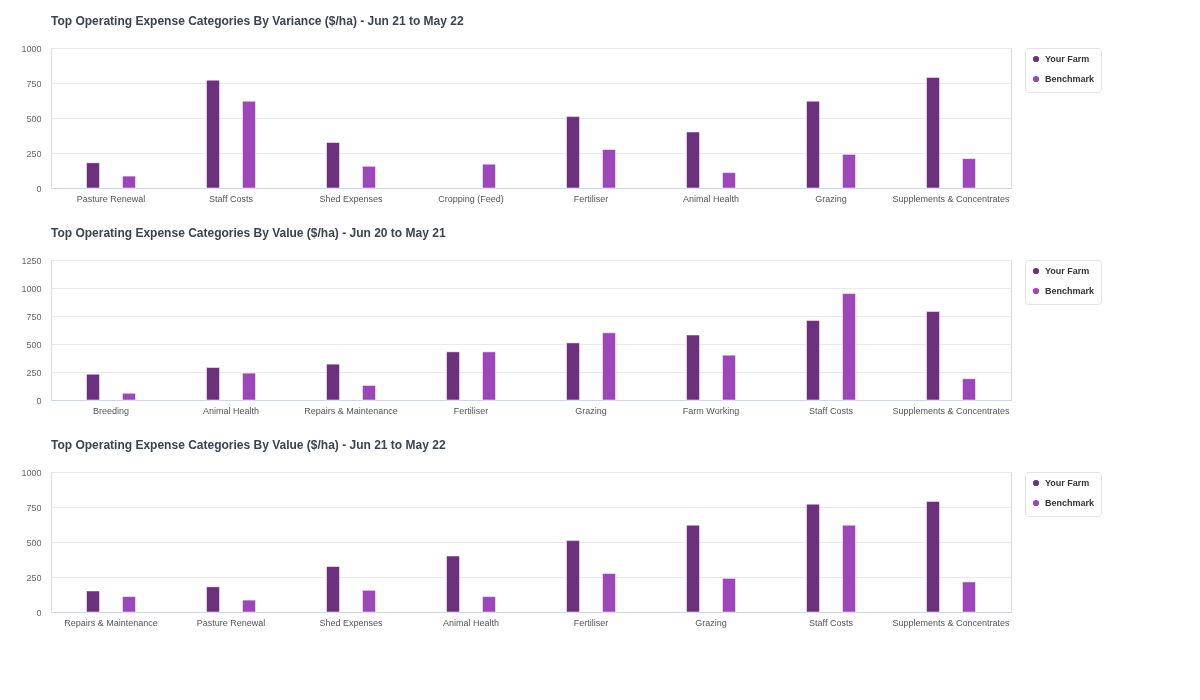  I want to click on chart-title: Top Operating Expense Categories By Variance ($/ha) - Jun 21 to May 22, so click(257, 21).